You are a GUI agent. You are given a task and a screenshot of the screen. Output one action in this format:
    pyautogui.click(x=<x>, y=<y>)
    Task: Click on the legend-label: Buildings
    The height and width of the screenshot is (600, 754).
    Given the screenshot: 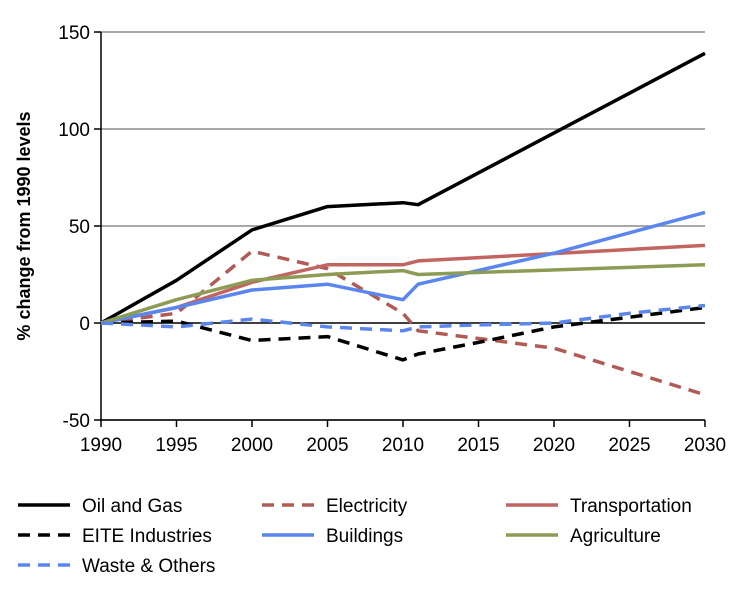 What is the action you would take?
    pyautogui.click(x=364, y=536)
    